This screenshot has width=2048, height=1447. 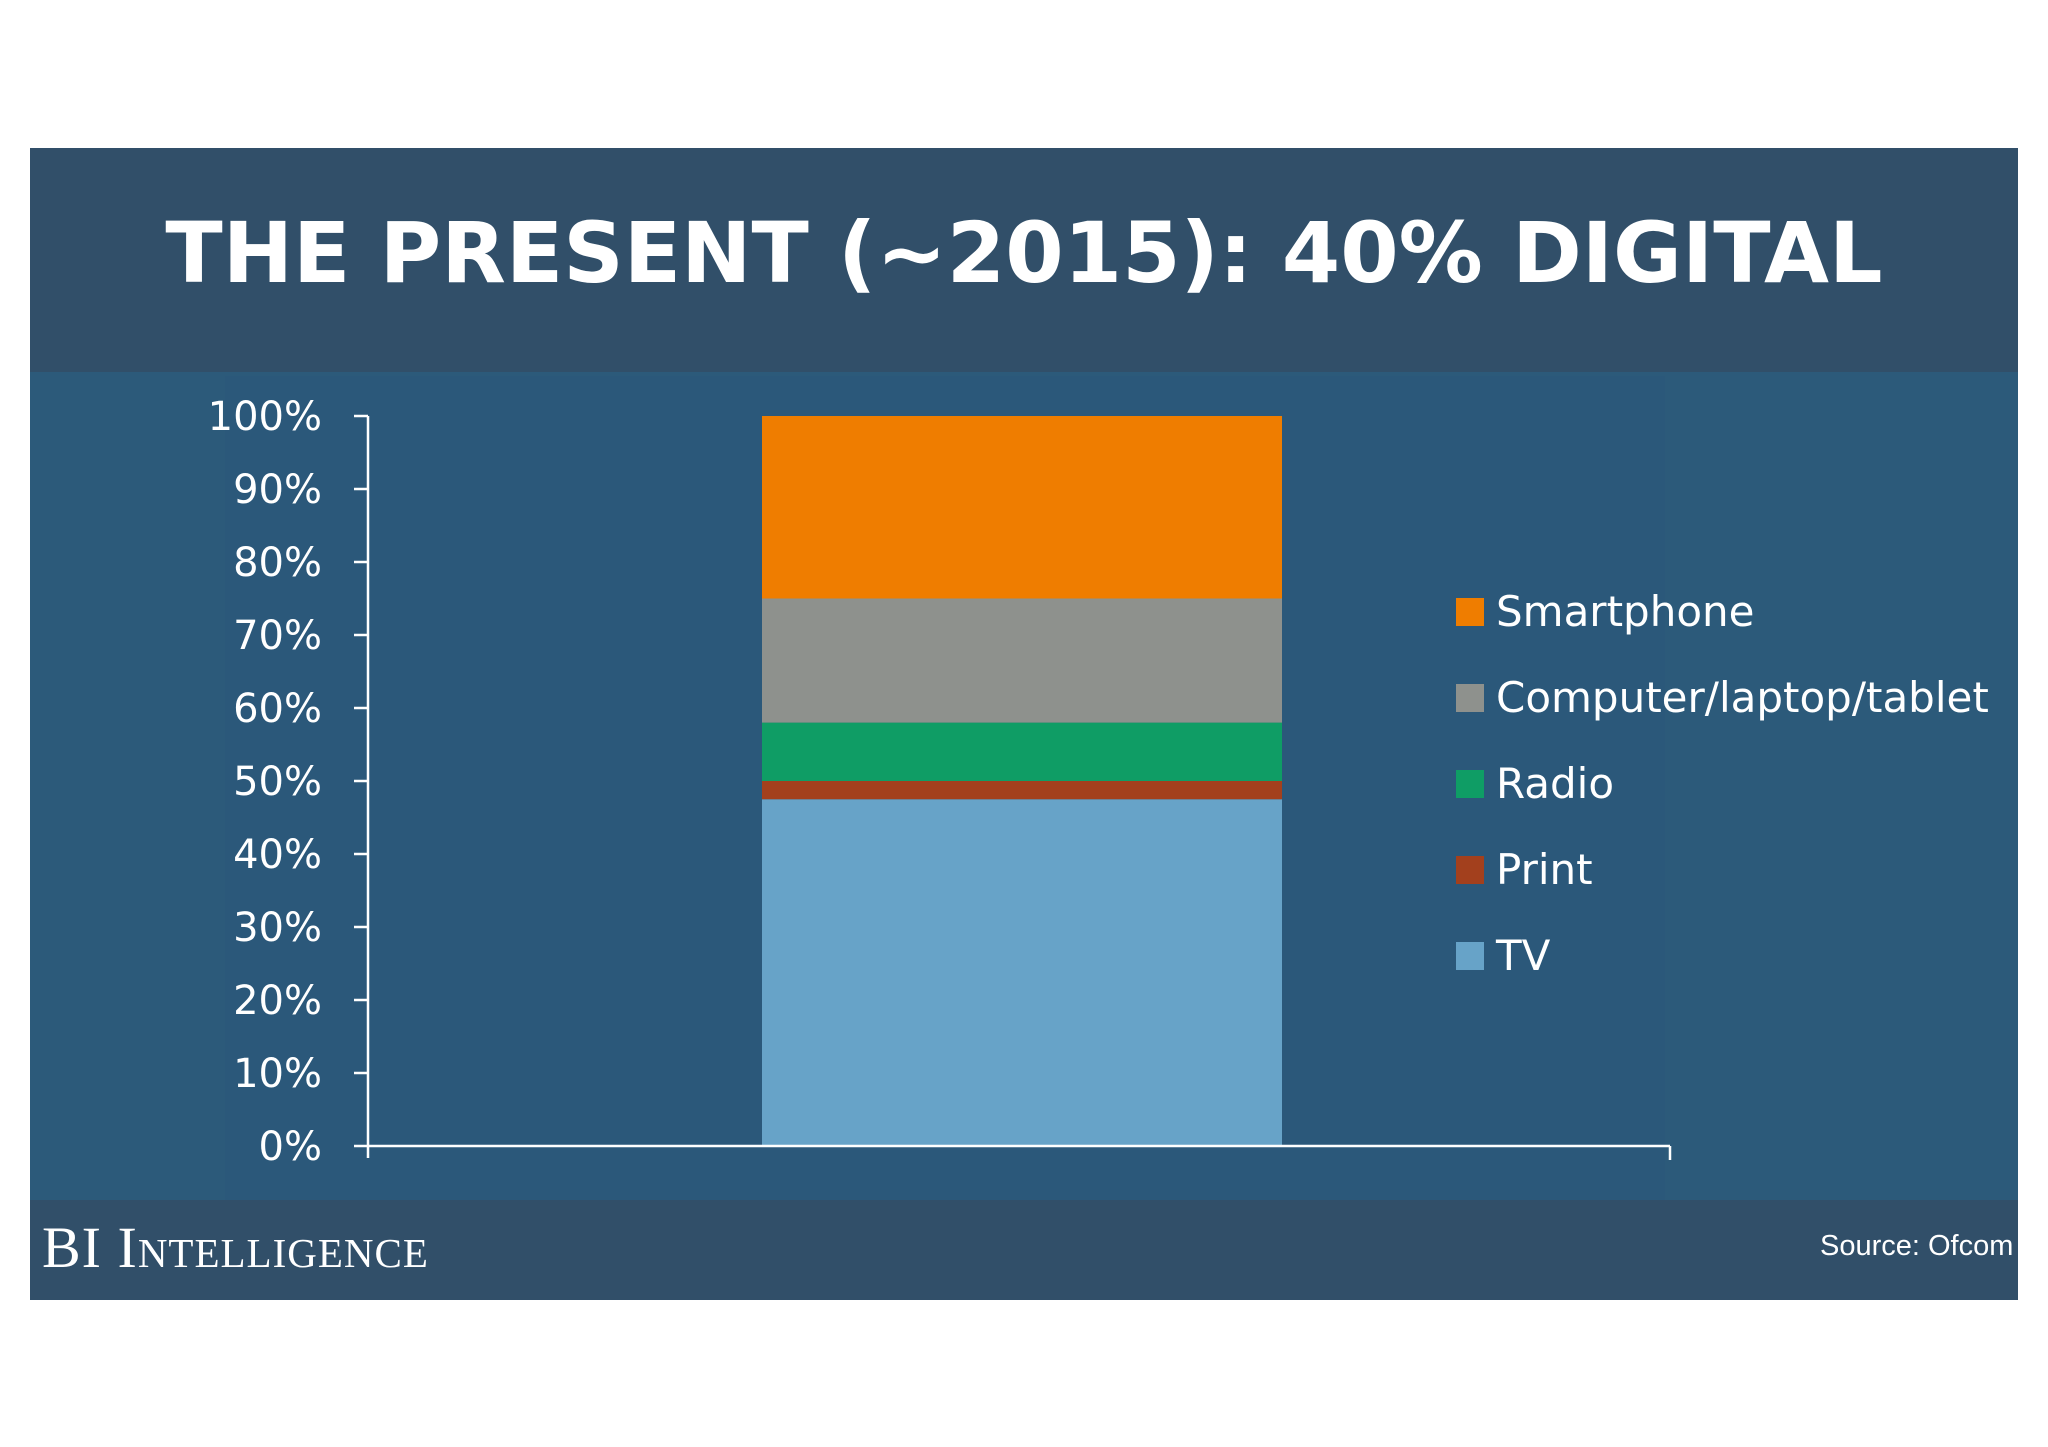 What do you see at coordinates (277, 1074) in the screenshot?
I see `y-tick-label: 10%` at bounding box center [277, 1074].